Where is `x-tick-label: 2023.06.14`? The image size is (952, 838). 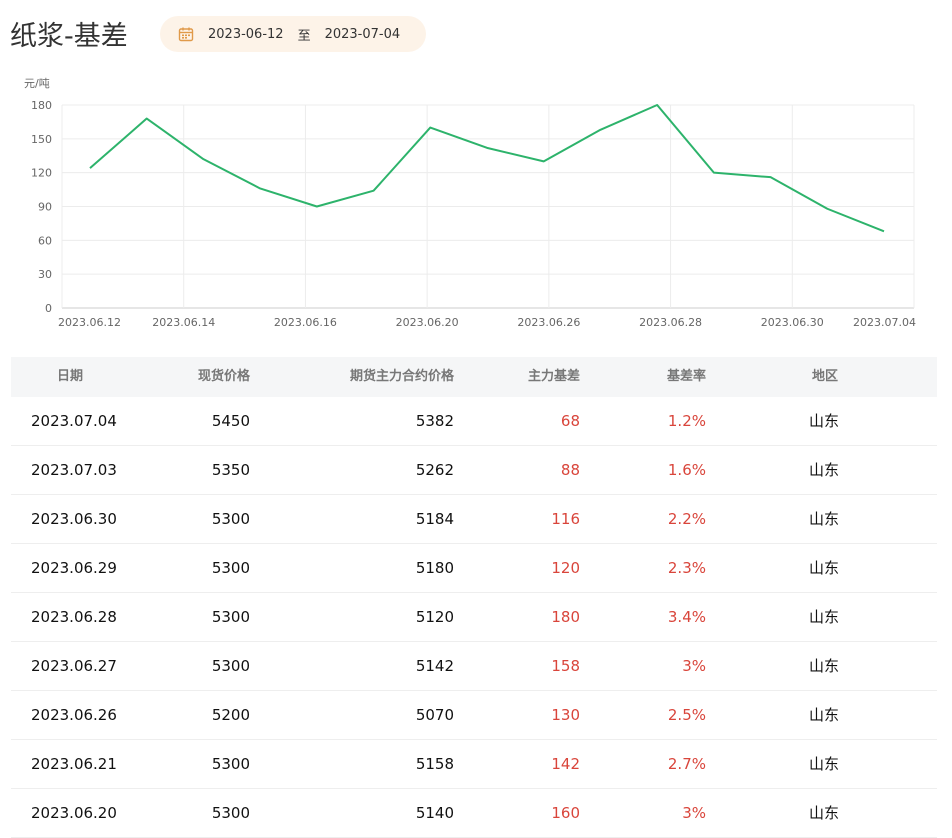 x-tick-label: 2023.06.14 is located at coordinates (183, 322).